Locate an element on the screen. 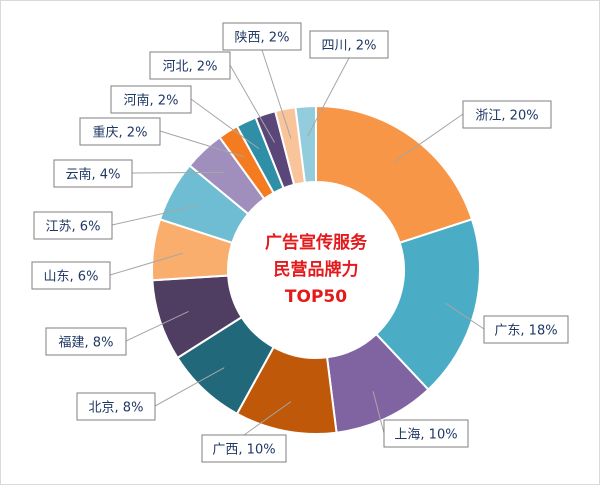 This screenshot has width=600, height=485. data-label-河南: 河南, 2% is located at coordinates (151, 101).